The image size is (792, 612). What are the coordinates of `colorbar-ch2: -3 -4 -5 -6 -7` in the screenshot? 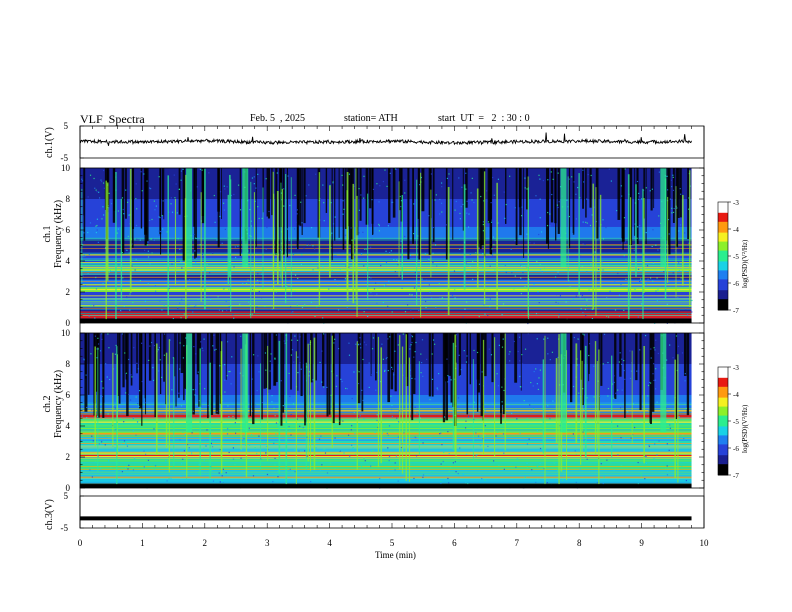 It's located at (728, 422).